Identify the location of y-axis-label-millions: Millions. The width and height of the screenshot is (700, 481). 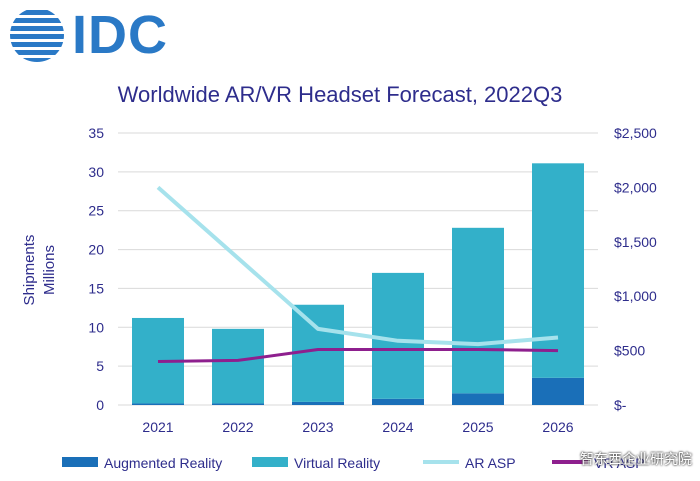
(49, 270).